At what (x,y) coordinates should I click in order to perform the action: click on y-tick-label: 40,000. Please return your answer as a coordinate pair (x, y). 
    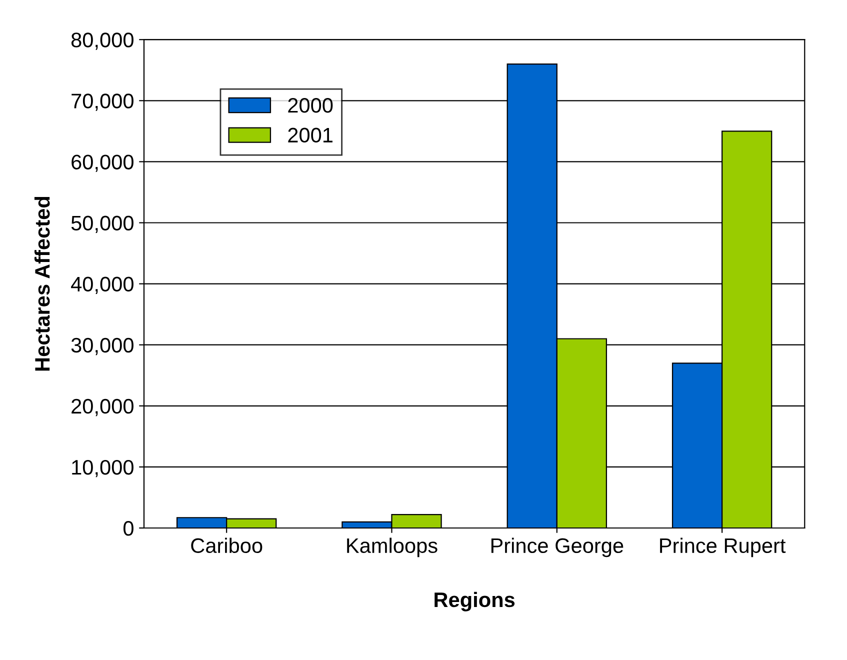
    Looking at the image, I should click on (102, 285).